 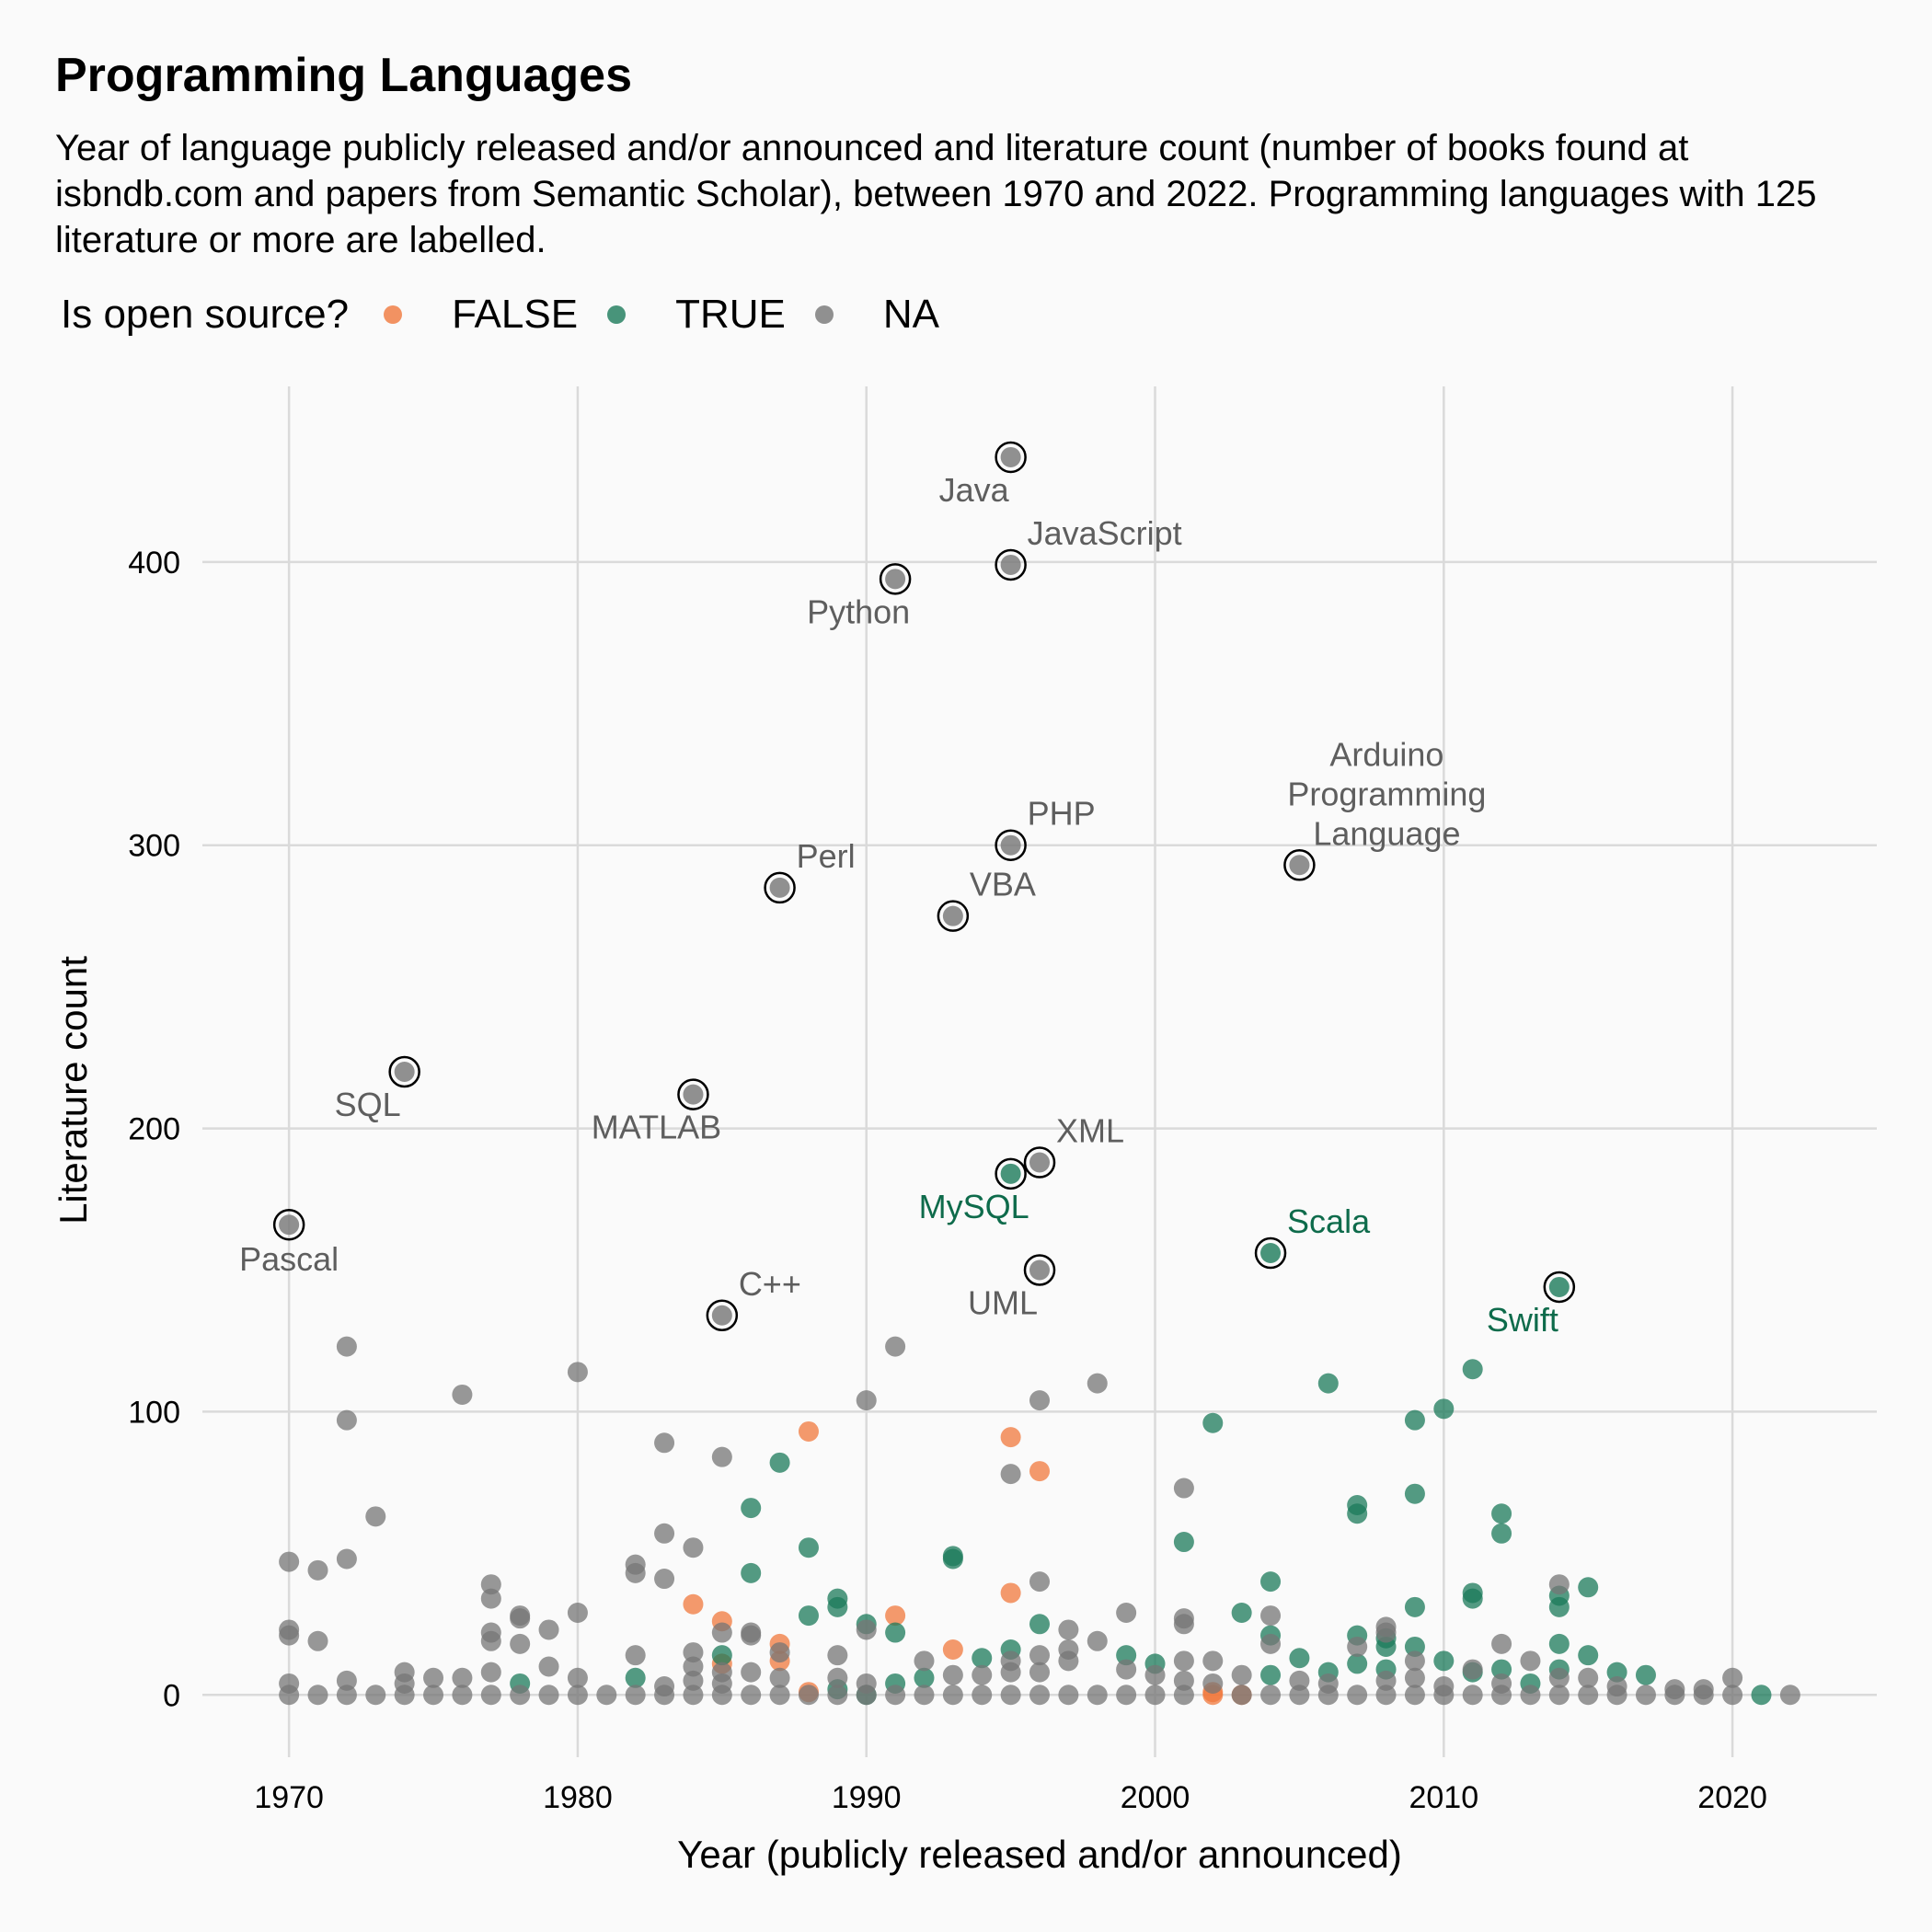 I want to click on legend-title: Is open source?, so click(x=205, y=314).